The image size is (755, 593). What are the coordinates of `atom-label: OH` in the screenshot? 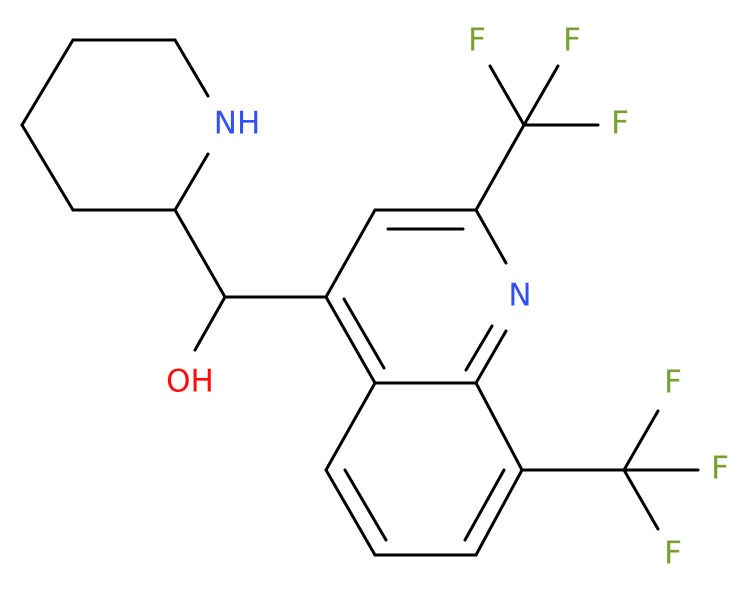 It's located at (190, 382).